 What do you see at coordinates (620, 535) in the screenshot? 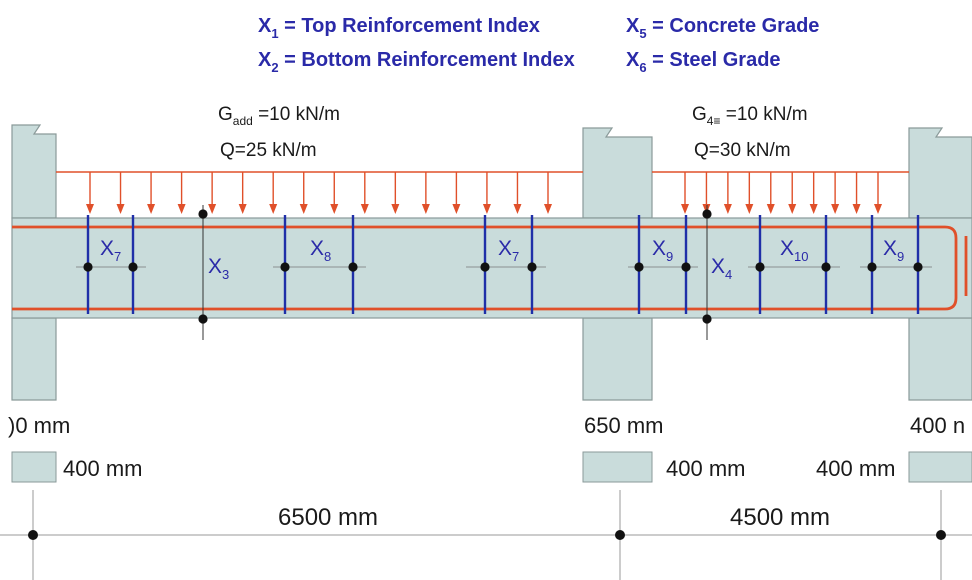
I see `span-dot-mid` at bounding box center [620, 535].